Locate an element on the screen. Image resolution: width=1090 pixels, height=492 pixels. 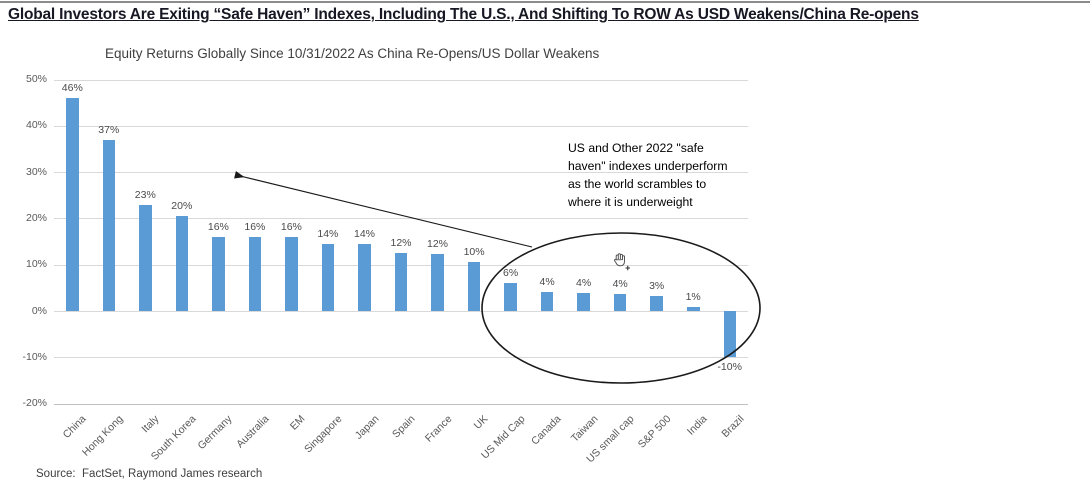
bar-value-label: 37% is located at coordinates (109, 129).